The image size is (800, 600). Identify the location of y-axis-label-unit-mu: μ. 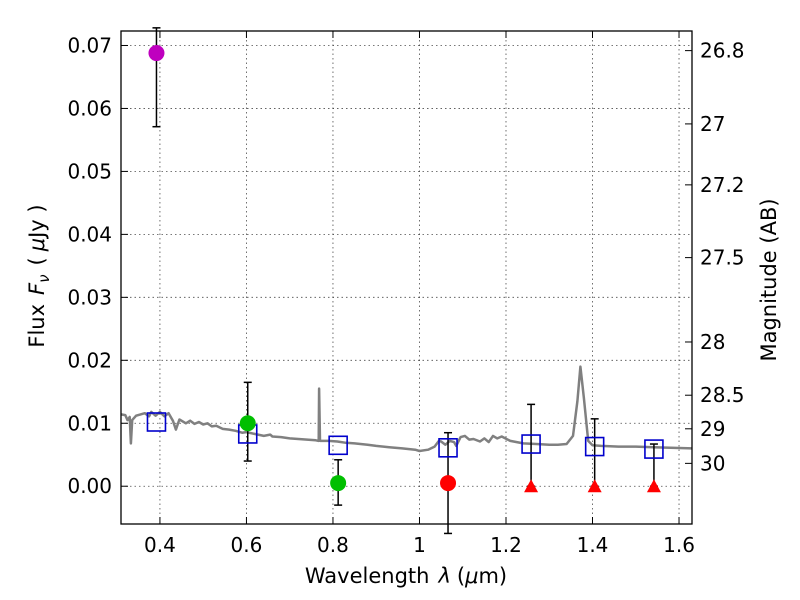
(37, 245).